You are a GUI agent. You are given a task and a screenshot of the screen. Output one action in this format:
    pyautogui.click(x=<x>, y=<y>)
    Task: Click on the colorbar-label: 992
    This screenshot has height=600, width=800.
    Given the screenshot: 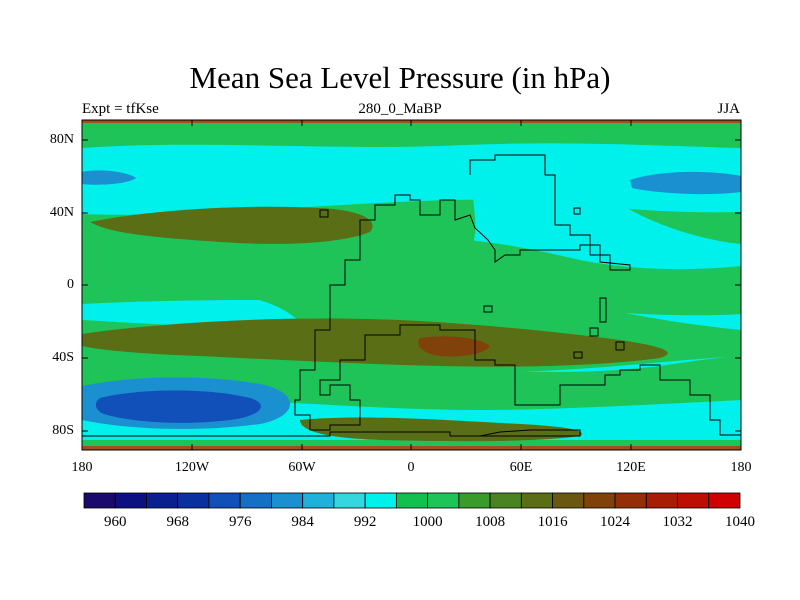 What is the action you would take?
    pyautogui.click(x=365, y=522)
    